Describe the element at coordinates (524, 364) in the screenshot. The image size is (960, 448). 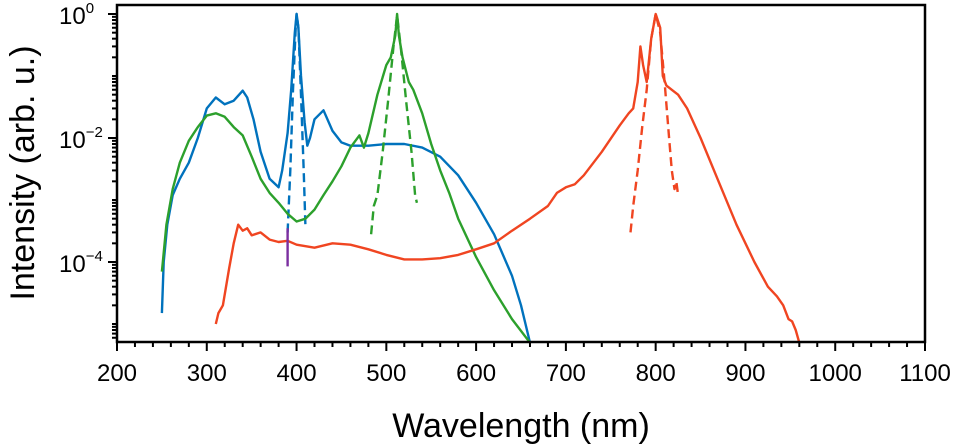
I see `x-axis: 200 300 400 500 600 700 800 900 1000 1100` at that location.